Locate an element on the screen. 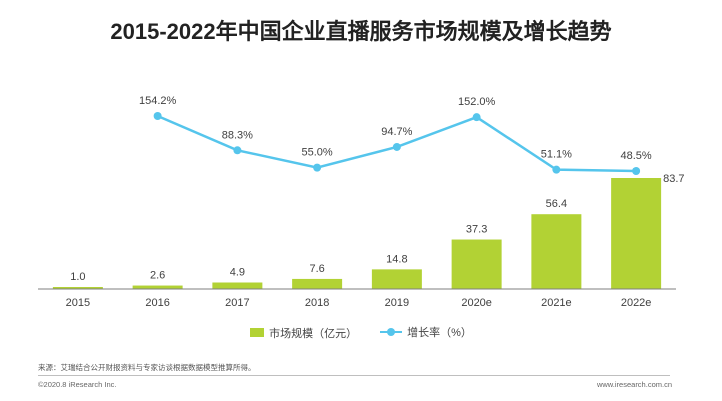 The height and width of the screenshot is (401, 722). chart-title: 2015-2022年中国企业直播服务市场规模及增长趋势 is located at coordinates (361, 31).